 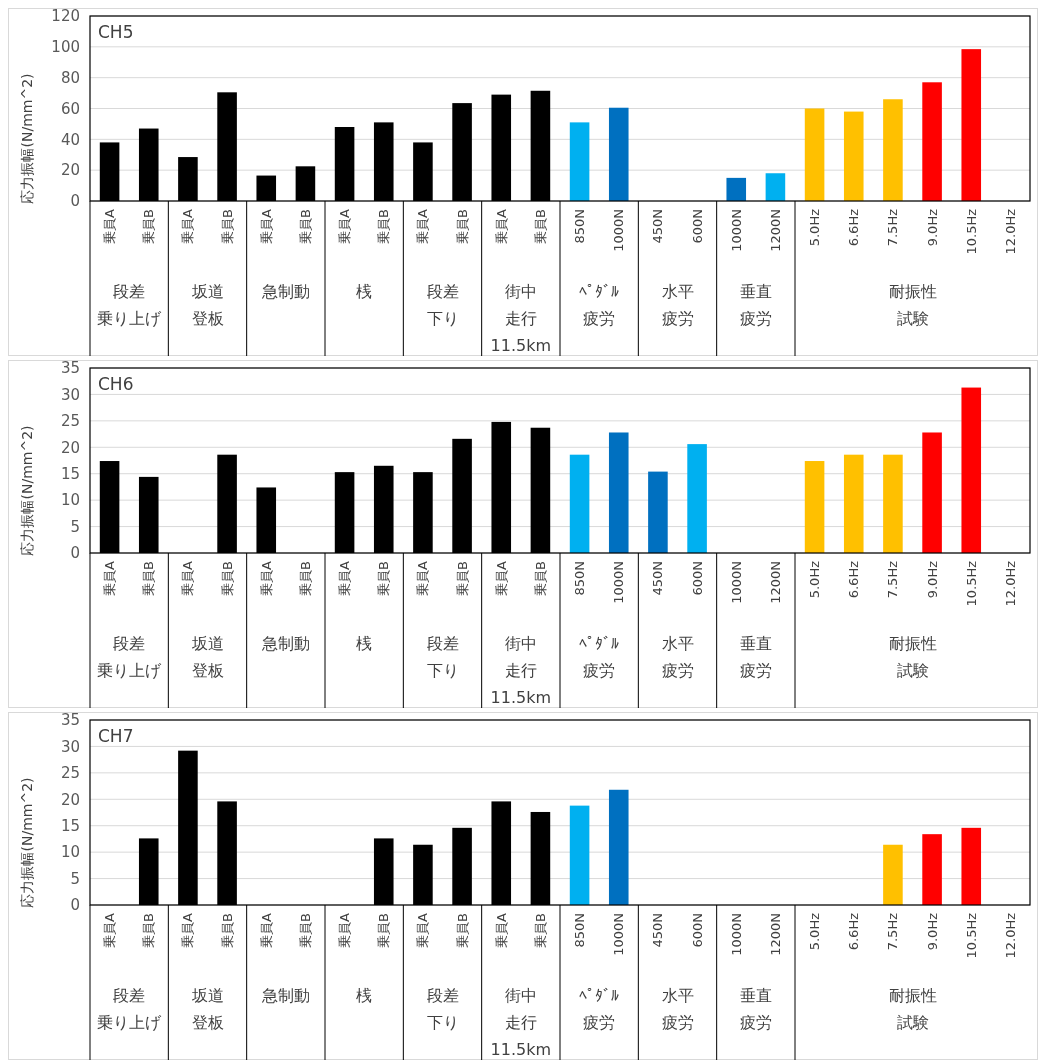 What do you see at coordinates (912, 305) in the screenshot?
I see `text: 耐振性試験` at bounding box center [912, 305].